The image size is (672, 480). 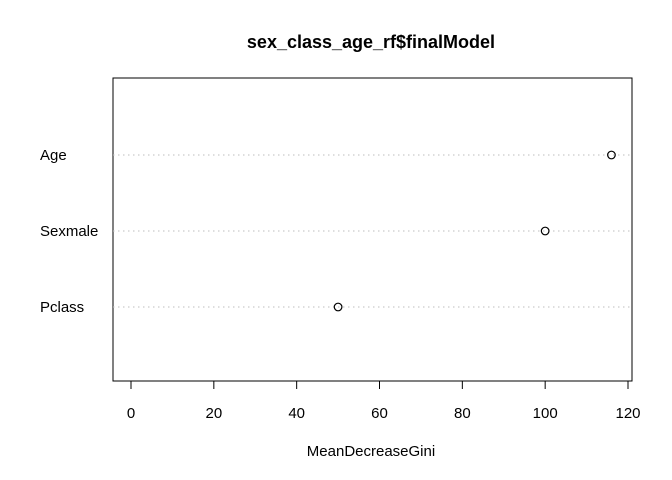 I want to click on category-labels: Age Sexmale Pclass, so click(x=69, y=231).